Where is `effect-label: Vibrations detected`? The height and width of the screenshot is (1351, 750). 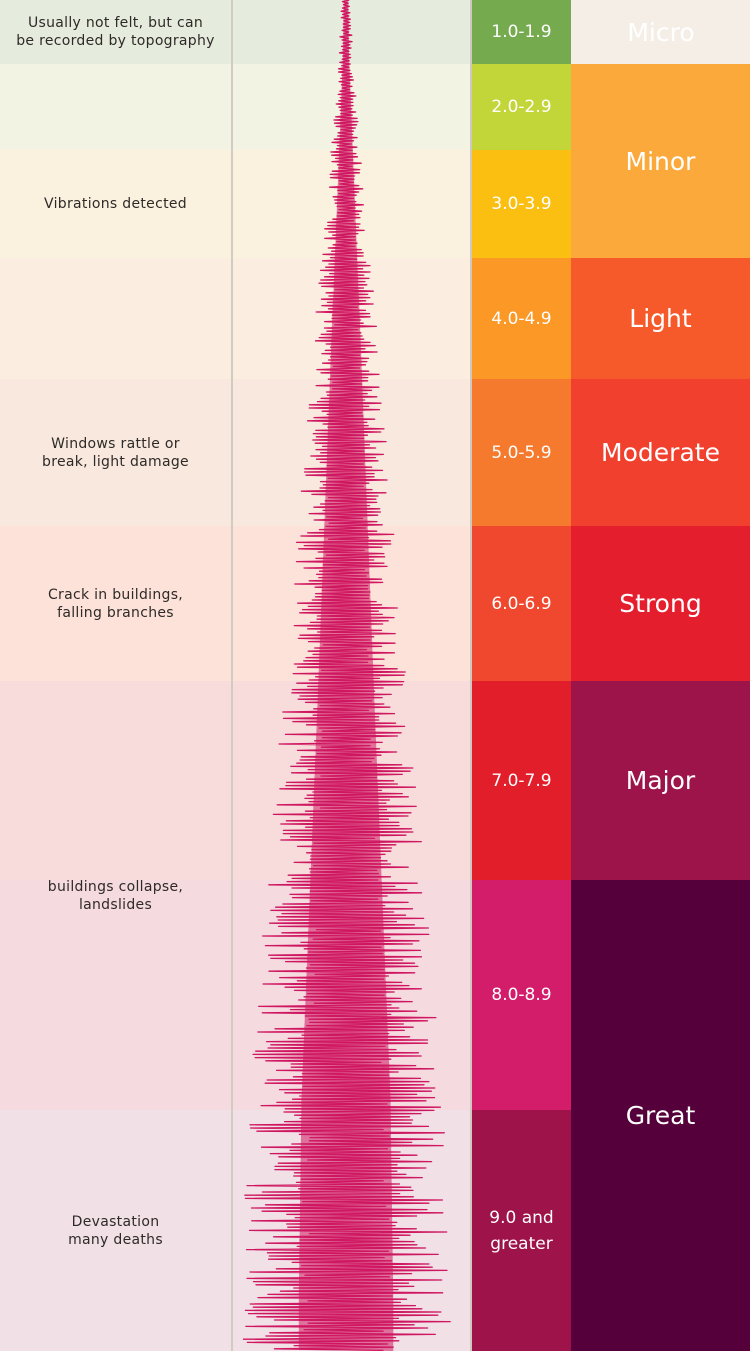
effect-label: Vibrations detected is located at coordinates (115, 204).